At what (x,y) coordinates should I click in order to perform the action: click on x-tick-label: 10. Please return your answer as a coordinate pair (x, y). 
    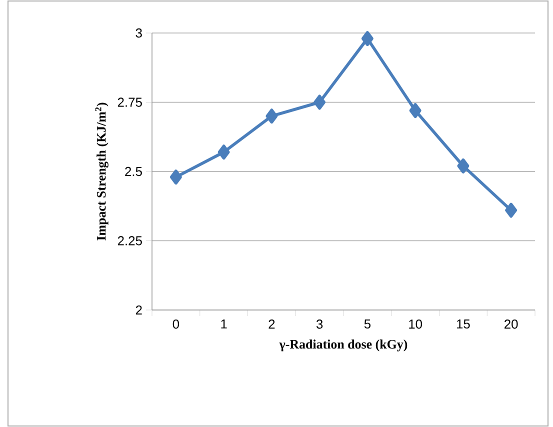
    Looking at the image, I should click on (415, 324).